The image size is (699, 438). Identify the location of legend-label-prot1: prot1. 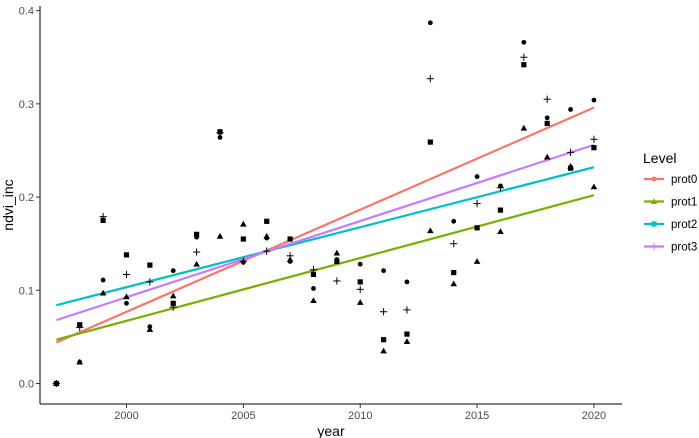
(684, 203).